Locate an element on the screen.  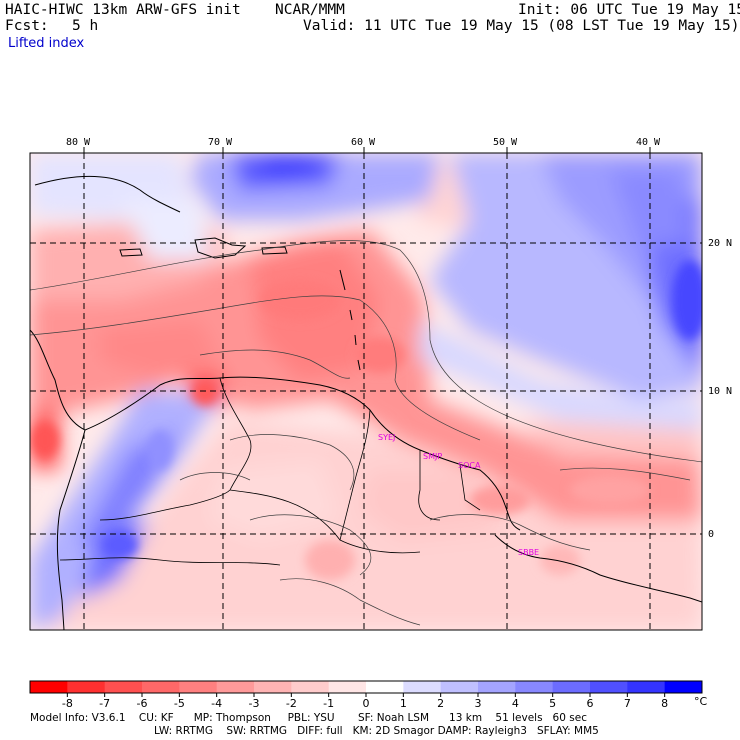
country-borders is located at coordinates (270, 471).